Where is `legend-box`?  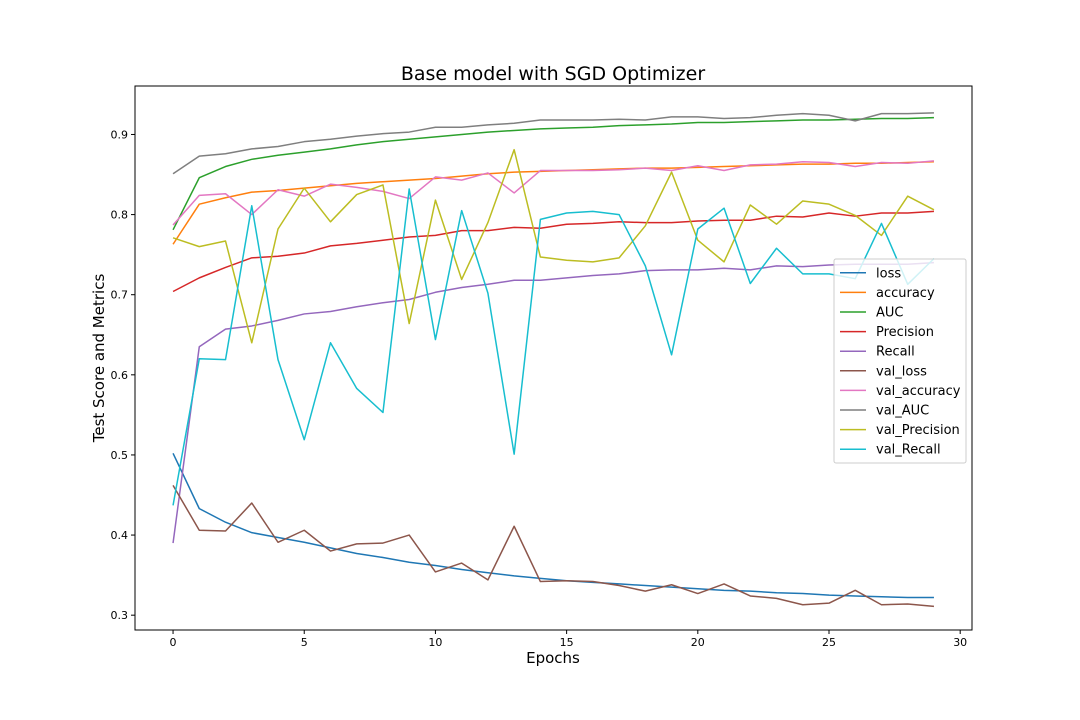
legend-box is located at coordinates (900, 361).